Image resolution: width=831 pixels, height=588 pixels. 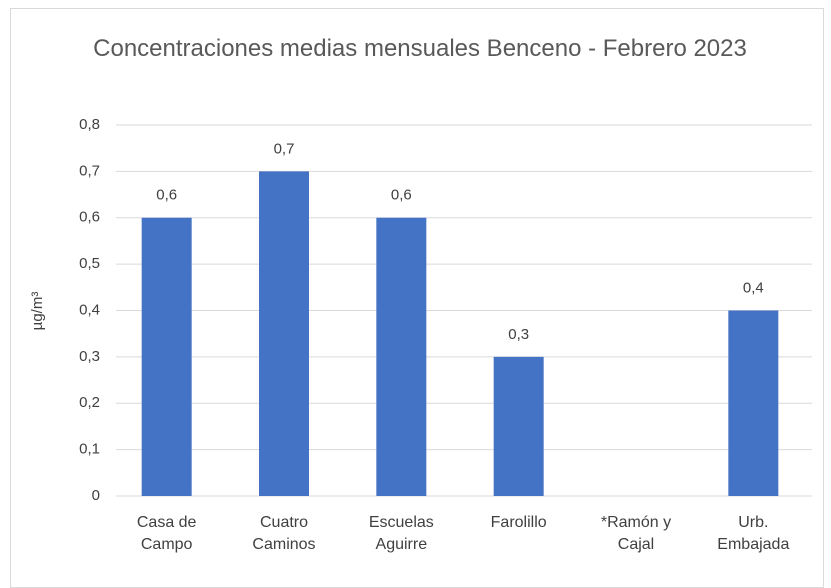 What do you see at coordinates (89, 170) in the screenshot?
I see `y-tick-label: 0,7` at bounding box center [89, 170].